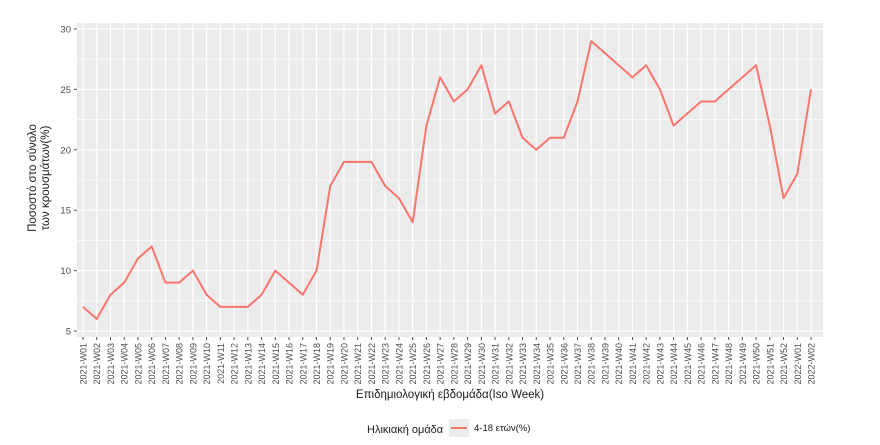  I want to click on x-tick-label: 2021-W04, so click(125, 364).